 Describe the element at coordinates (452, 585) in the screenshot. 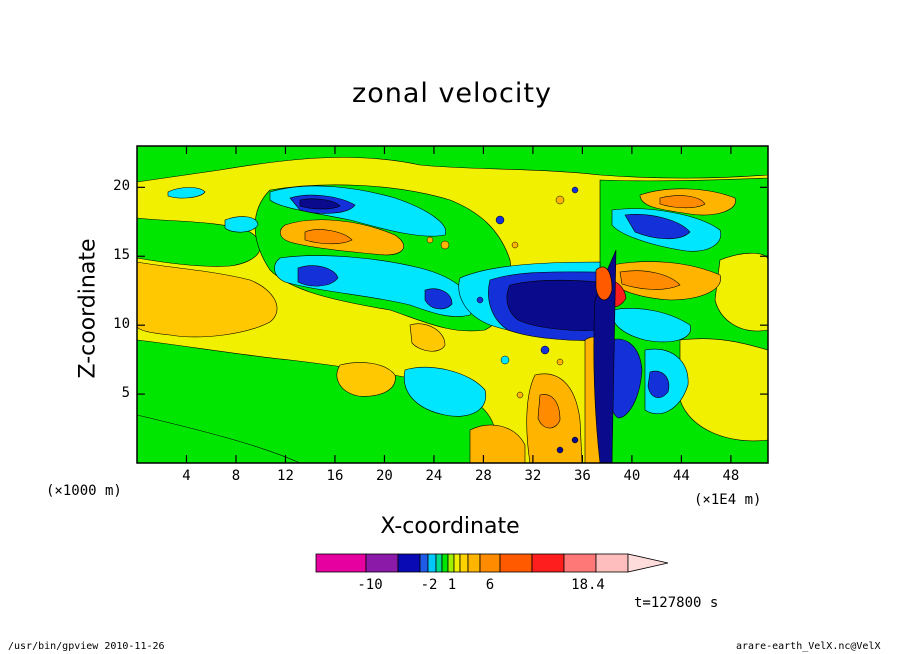

I see `colorbar-label: 1` at that location.